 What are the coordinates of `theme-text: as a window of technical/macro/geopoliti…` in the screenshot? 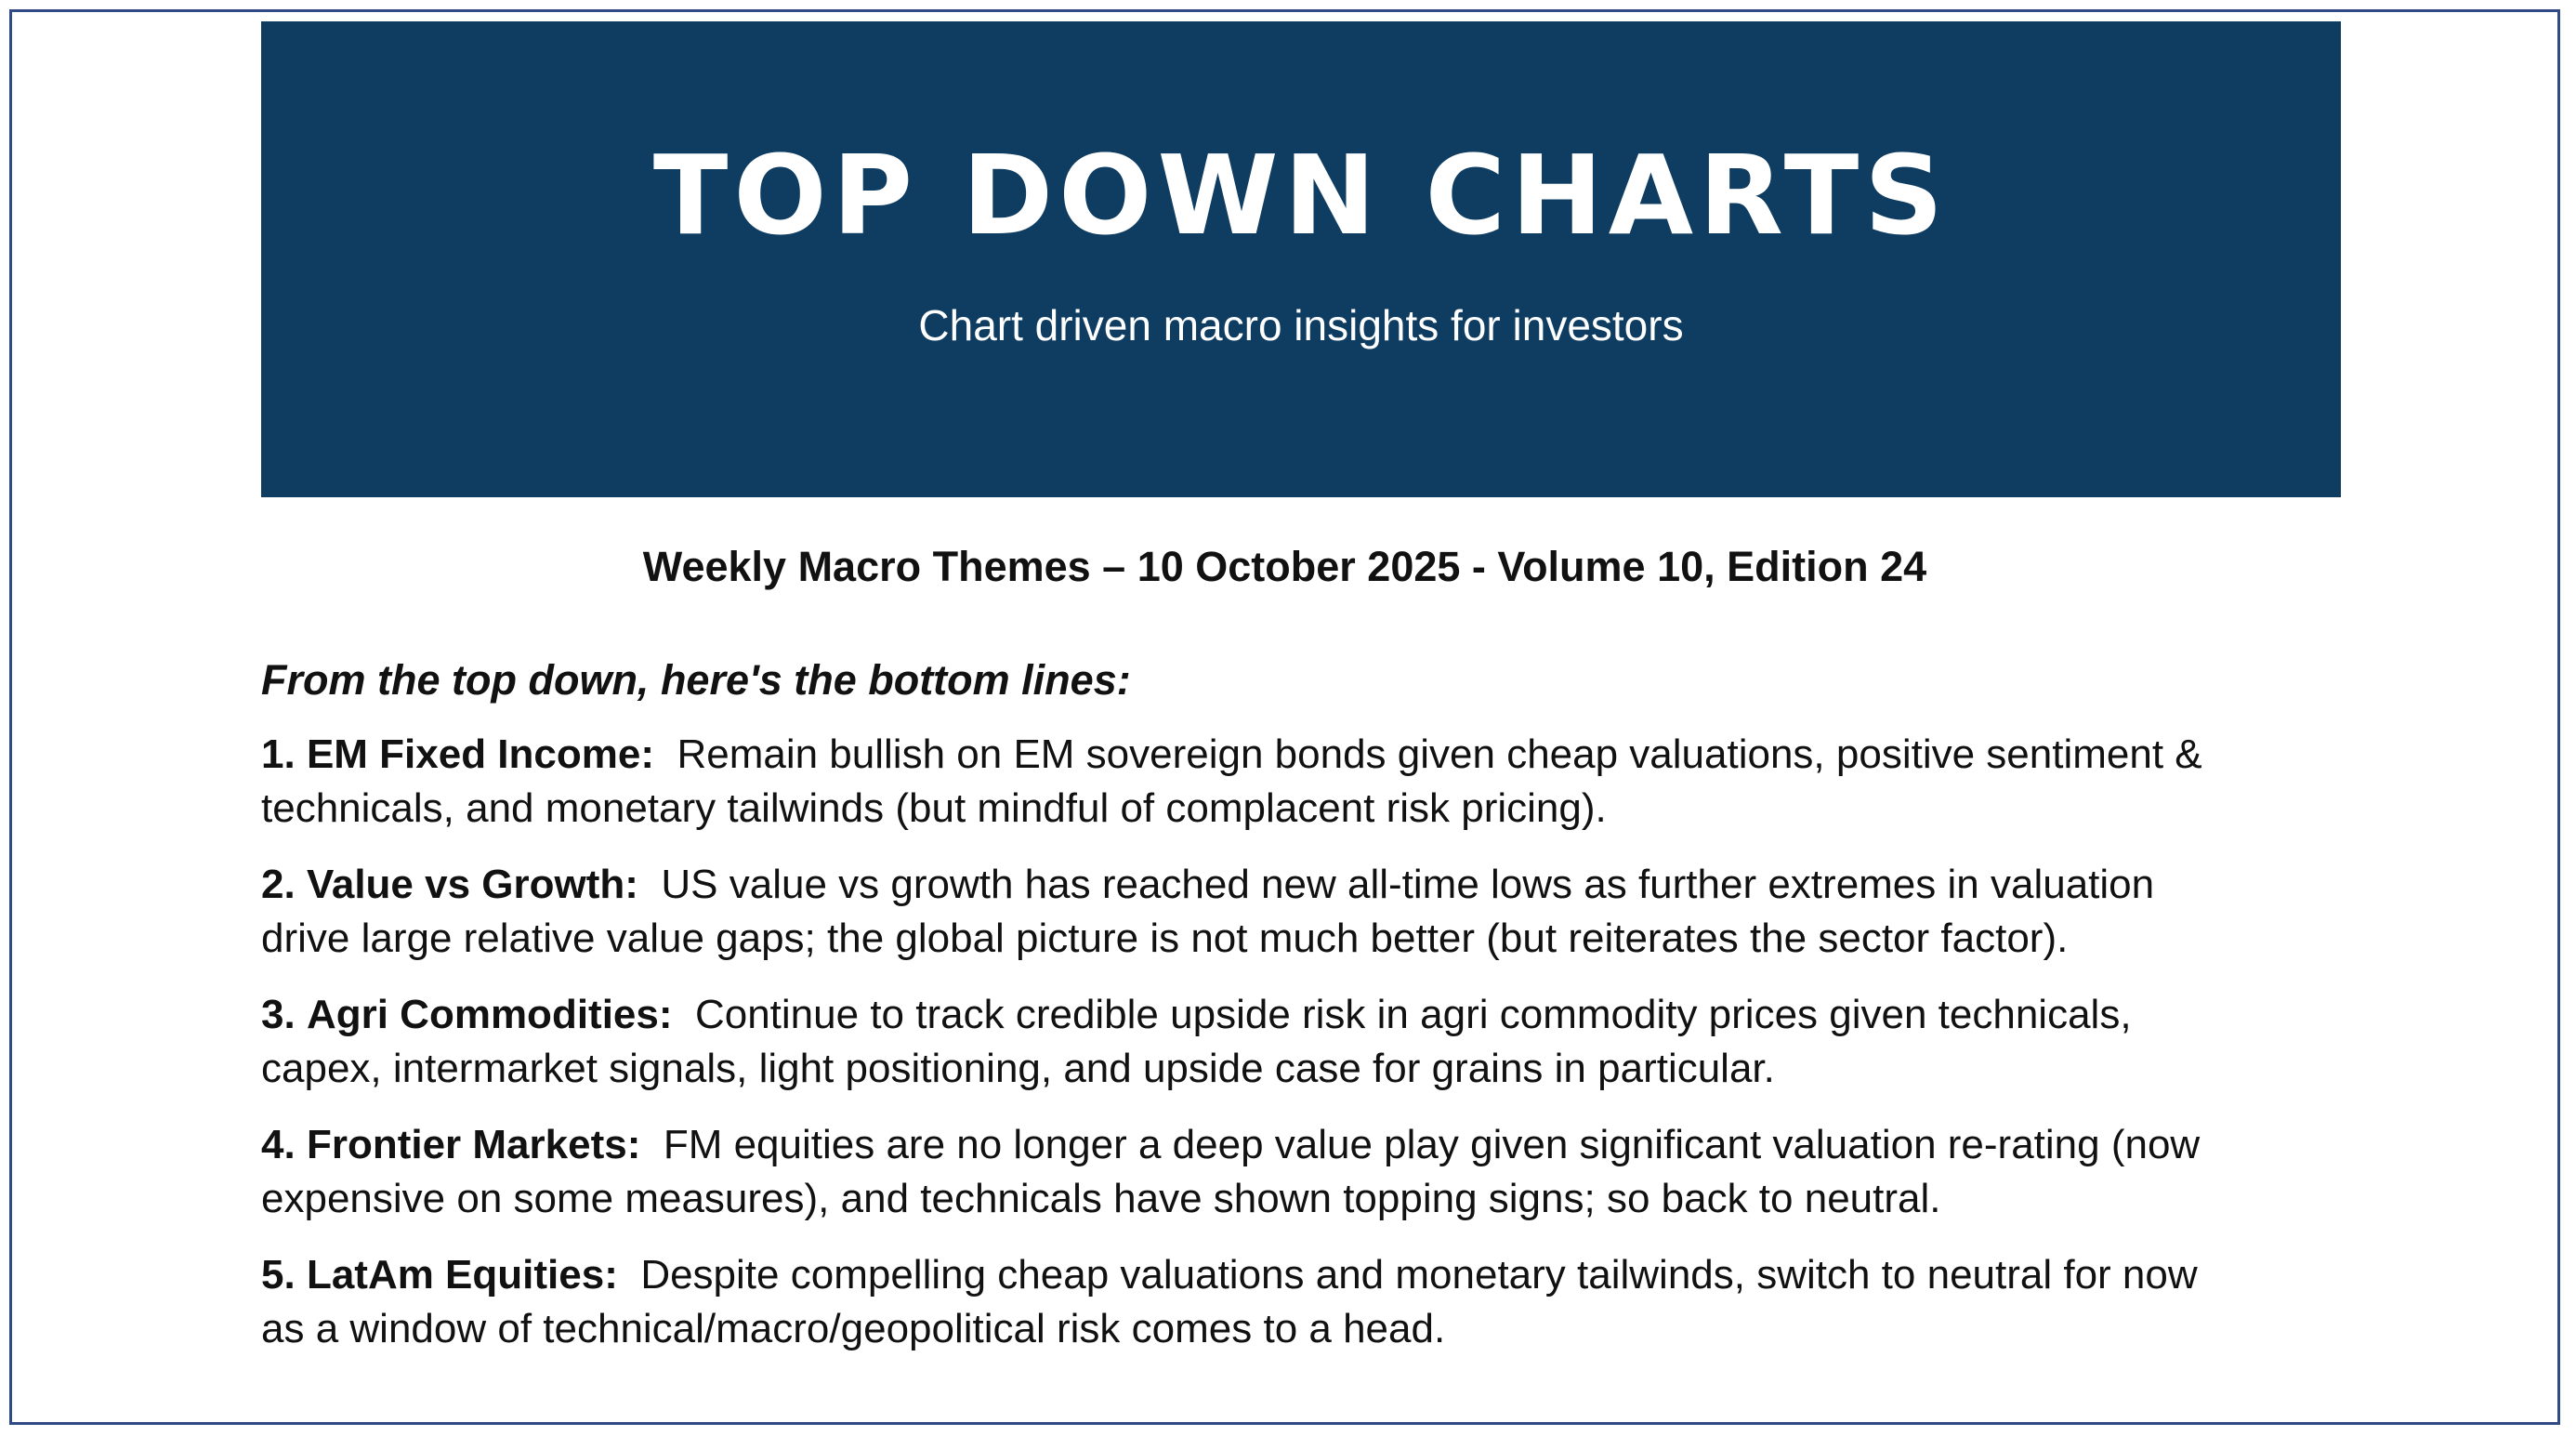 It's located at (853, 1328).